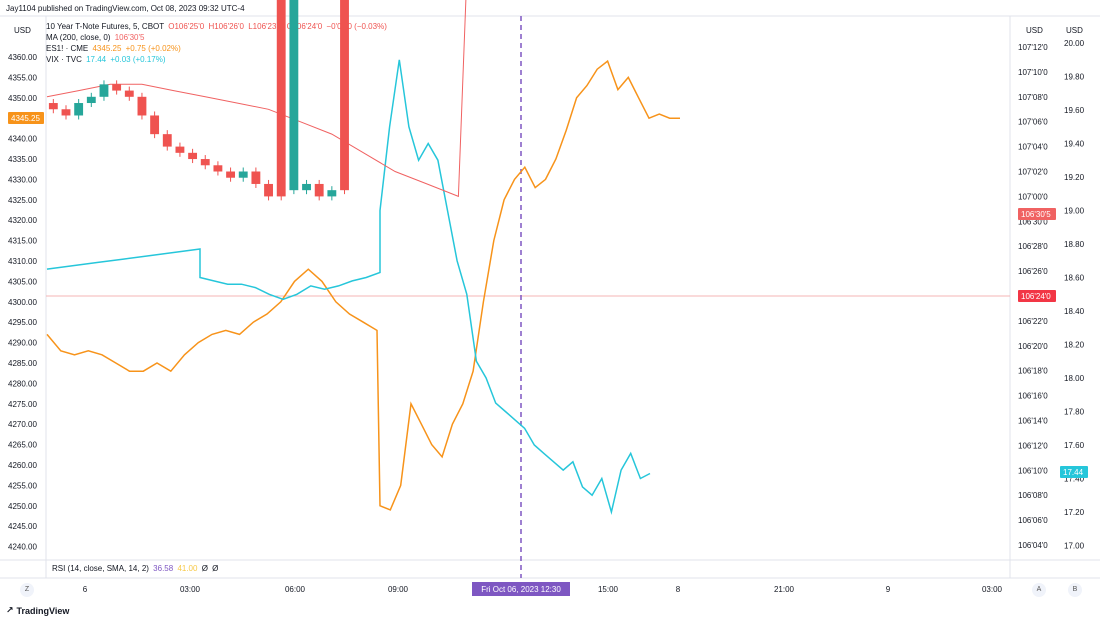  What do you see at coordinates (992, 589) in the screenshot?
I see `time-axis-tick: 03:00` at bounding box center [992, 589].